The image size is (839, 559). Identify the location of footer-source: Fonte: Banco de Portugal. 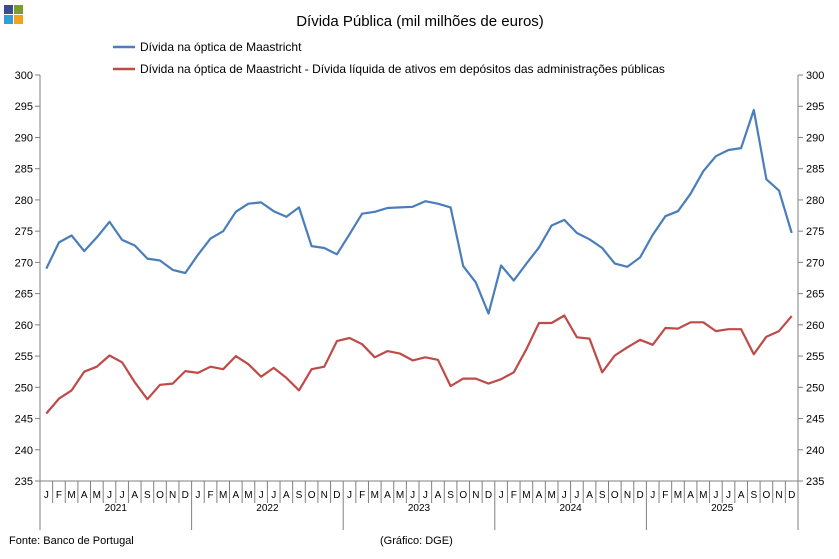
(71, 541).